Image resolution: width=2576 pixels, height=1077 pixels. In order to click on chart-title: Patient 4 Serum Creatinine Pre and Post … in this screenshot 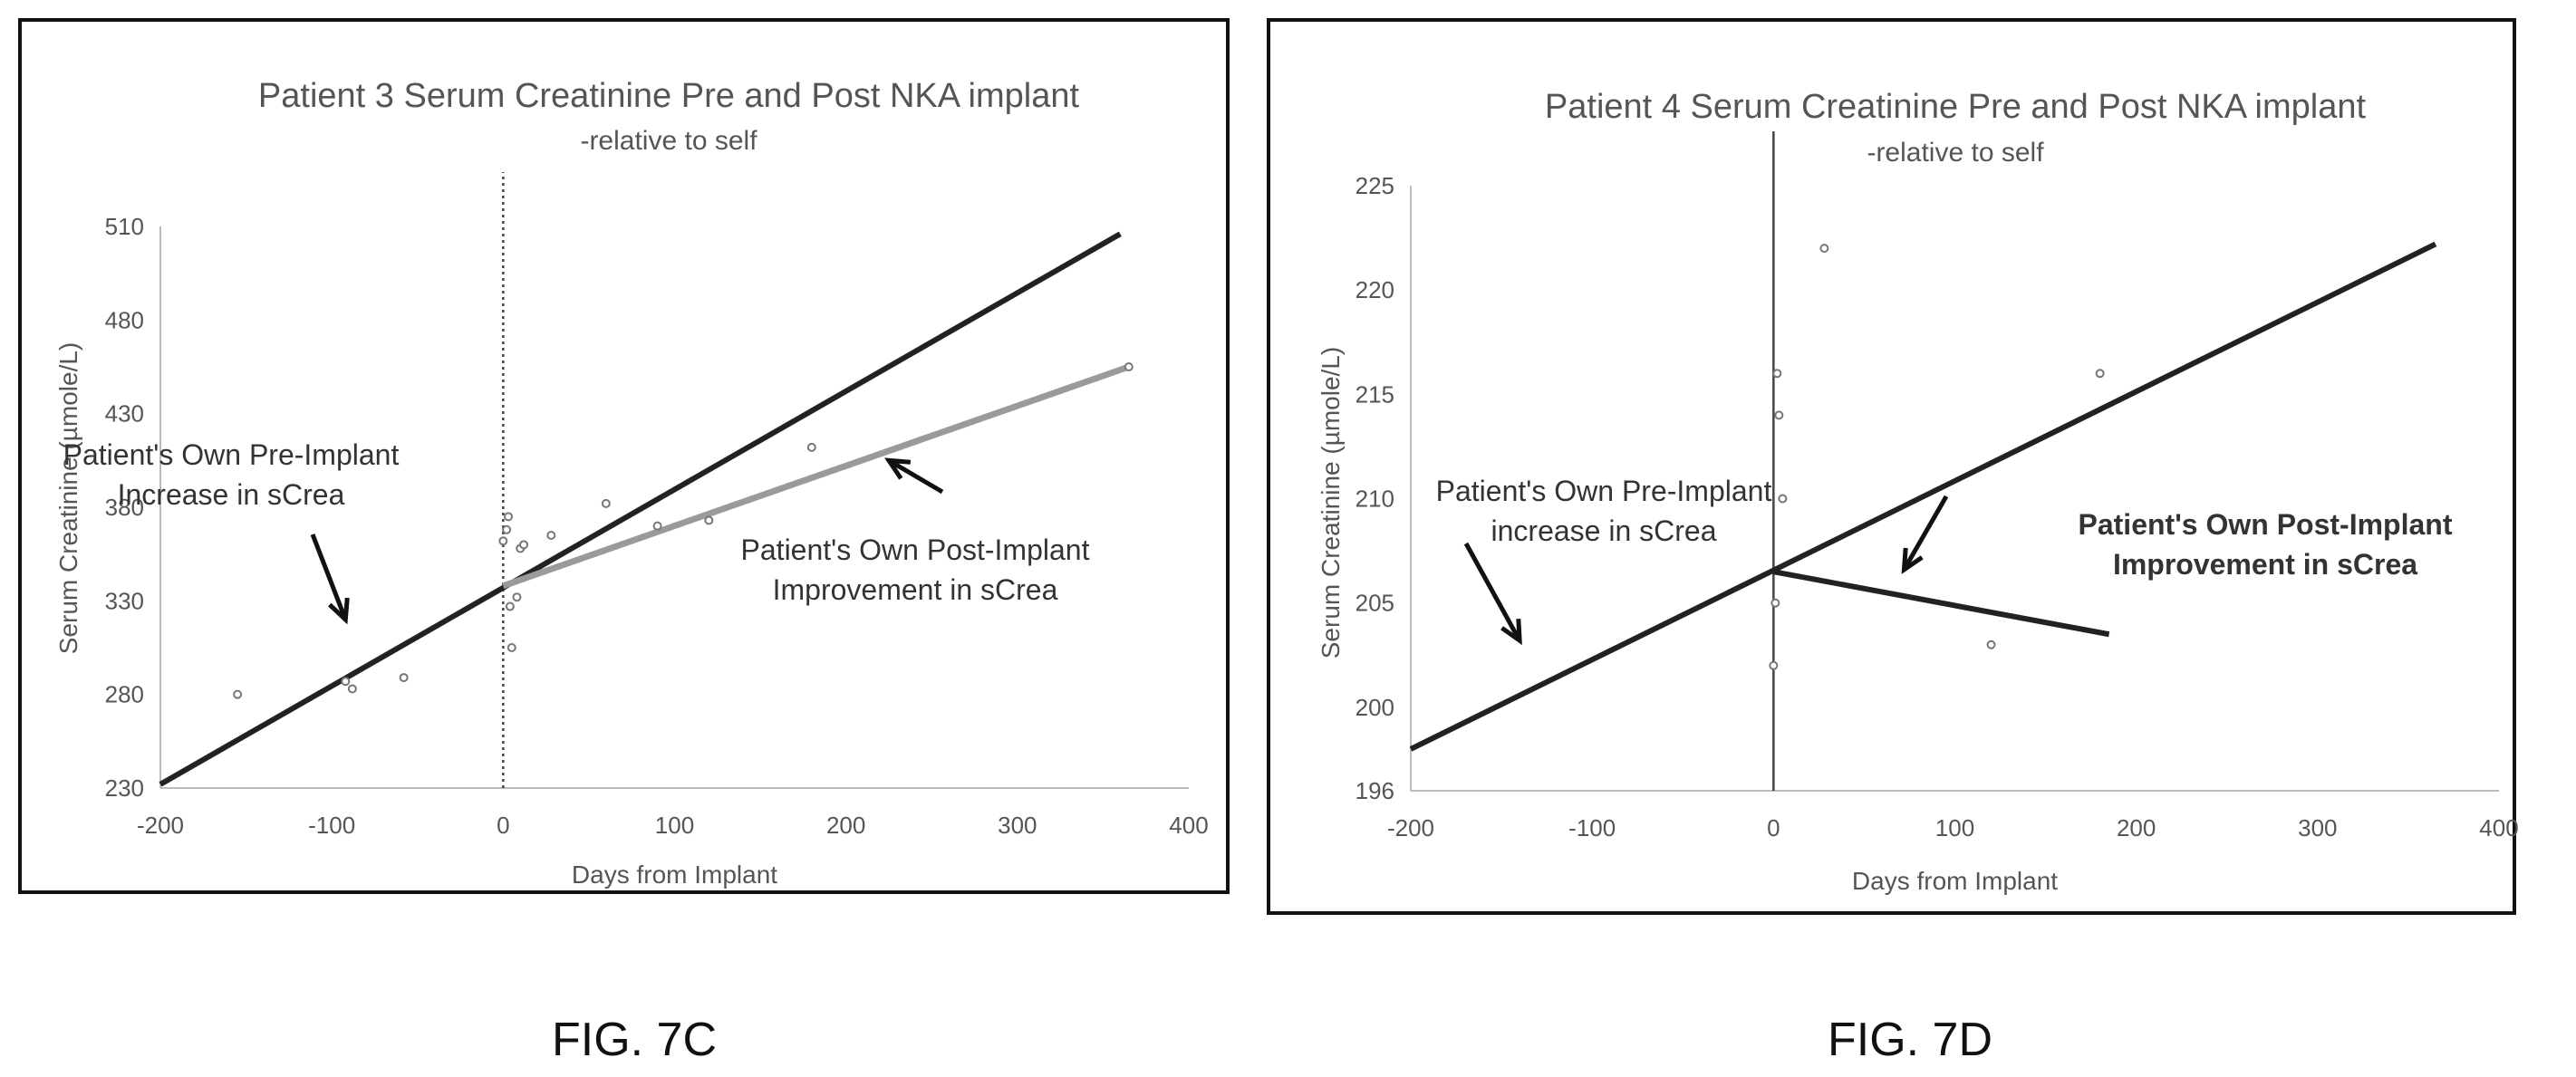, I will do `click(1956, 107)`.